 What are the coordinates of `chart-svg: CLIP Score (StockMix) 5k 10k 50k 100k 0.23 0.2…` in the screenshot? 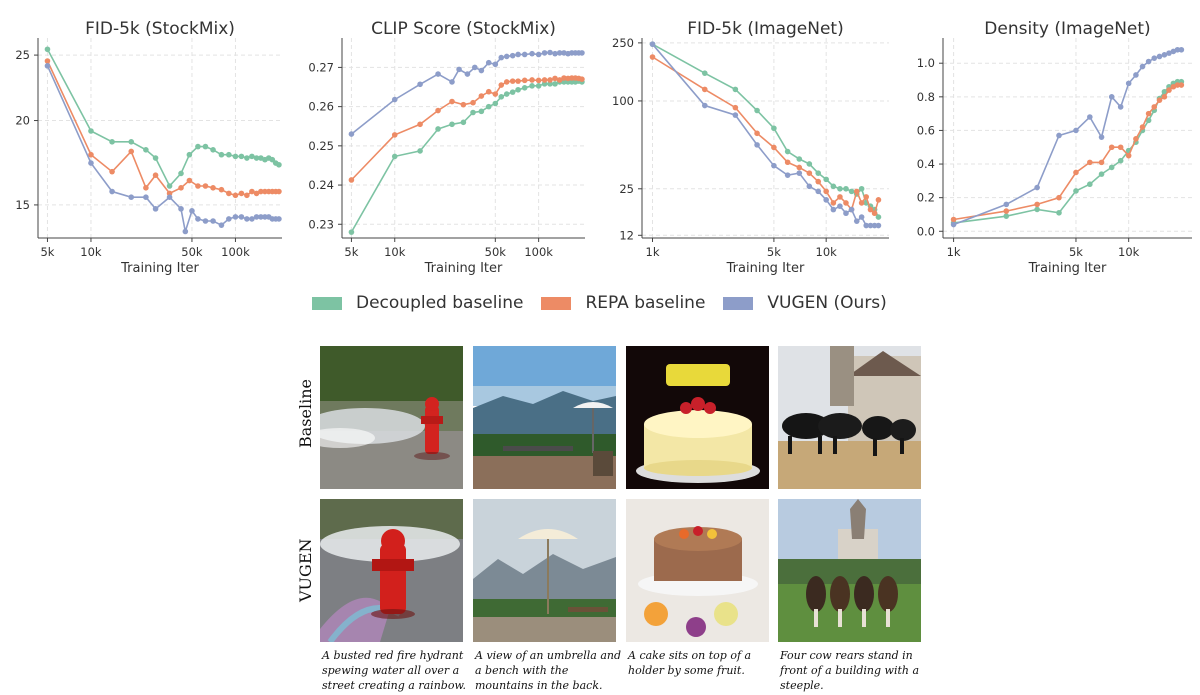 It's located at (446, 147).